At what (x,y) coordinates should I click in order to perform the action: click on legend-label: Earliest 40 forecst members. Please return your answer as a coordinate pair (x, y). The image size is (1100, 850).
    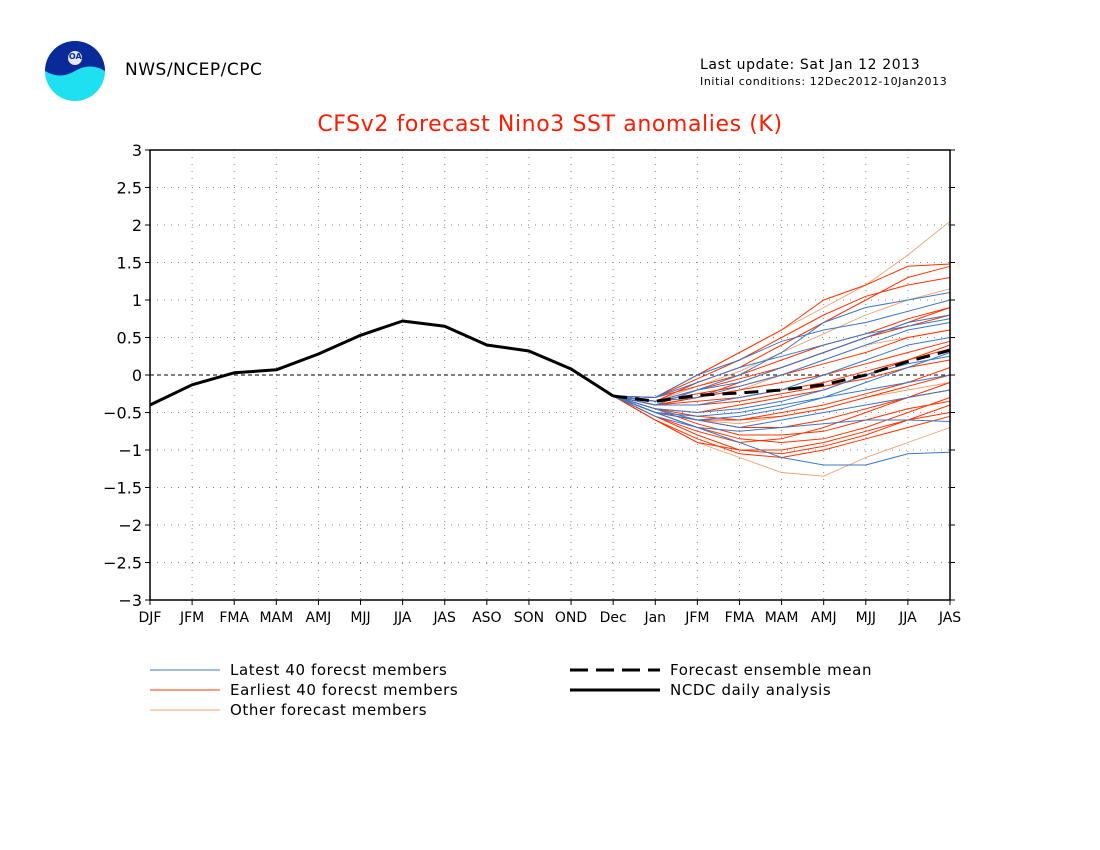
    Looking at the image, I should click on (344, 690).